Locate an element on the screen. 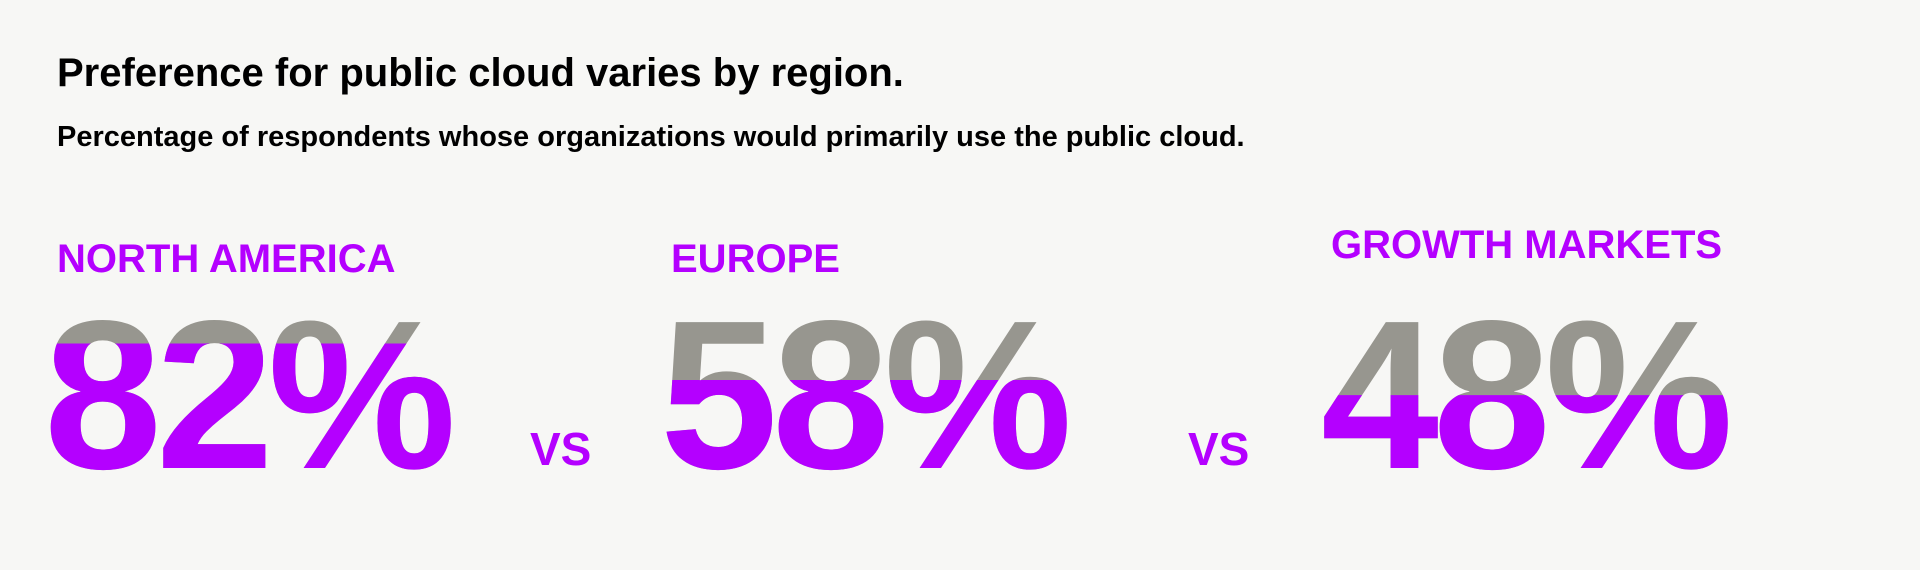 This screenshot has width=1920, height=570. value-label: 82% is located at coordinates (247, 394).